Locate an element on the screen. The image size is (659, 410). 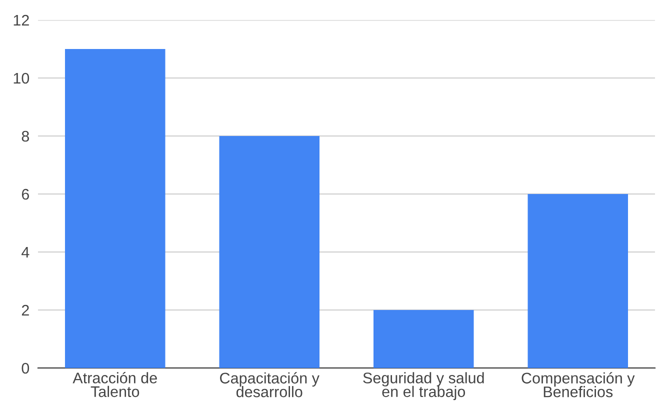
x-tick-label: Atracción de Talento is located at coordinates (114, 385).